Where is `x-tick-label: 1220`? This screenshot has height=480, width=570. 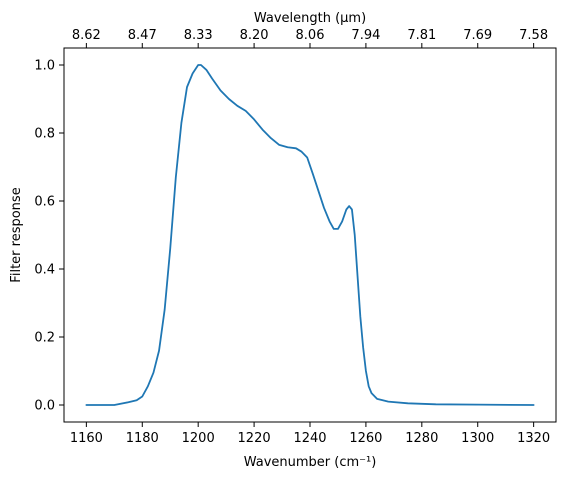
x-tick-label: 1220 is located at coordinates (254, 438).